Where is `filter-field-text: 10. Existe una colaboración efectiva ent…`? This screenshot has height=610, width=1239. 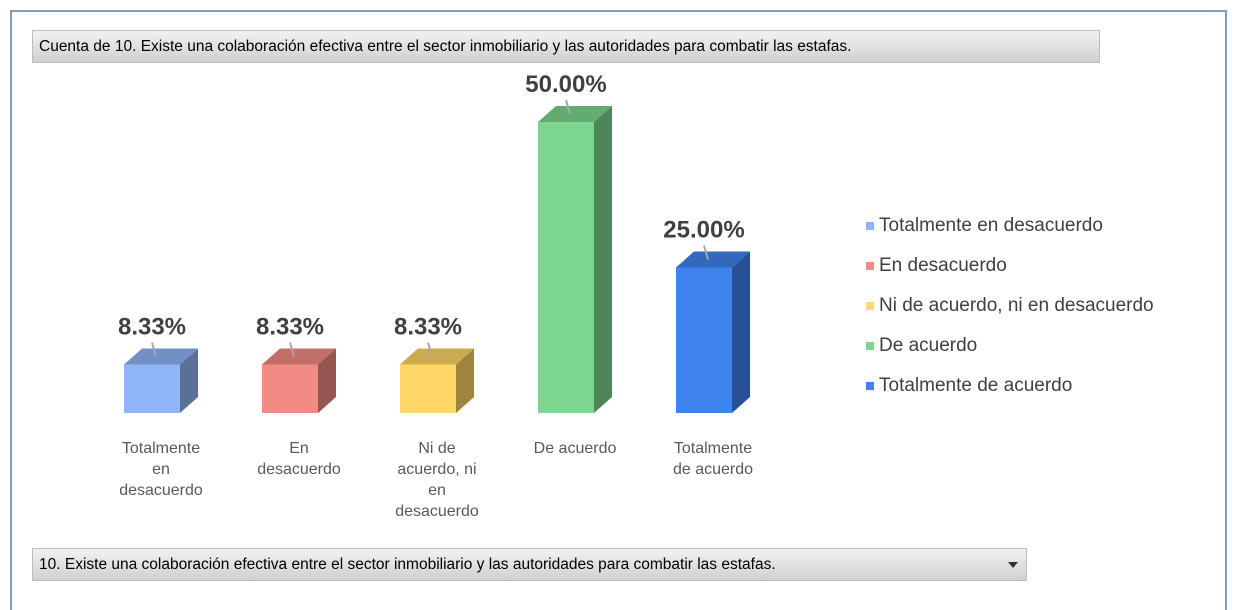 filter-field-text: 10. Existe una colaboración efectiva ent… is located at coordinates (407, 564).